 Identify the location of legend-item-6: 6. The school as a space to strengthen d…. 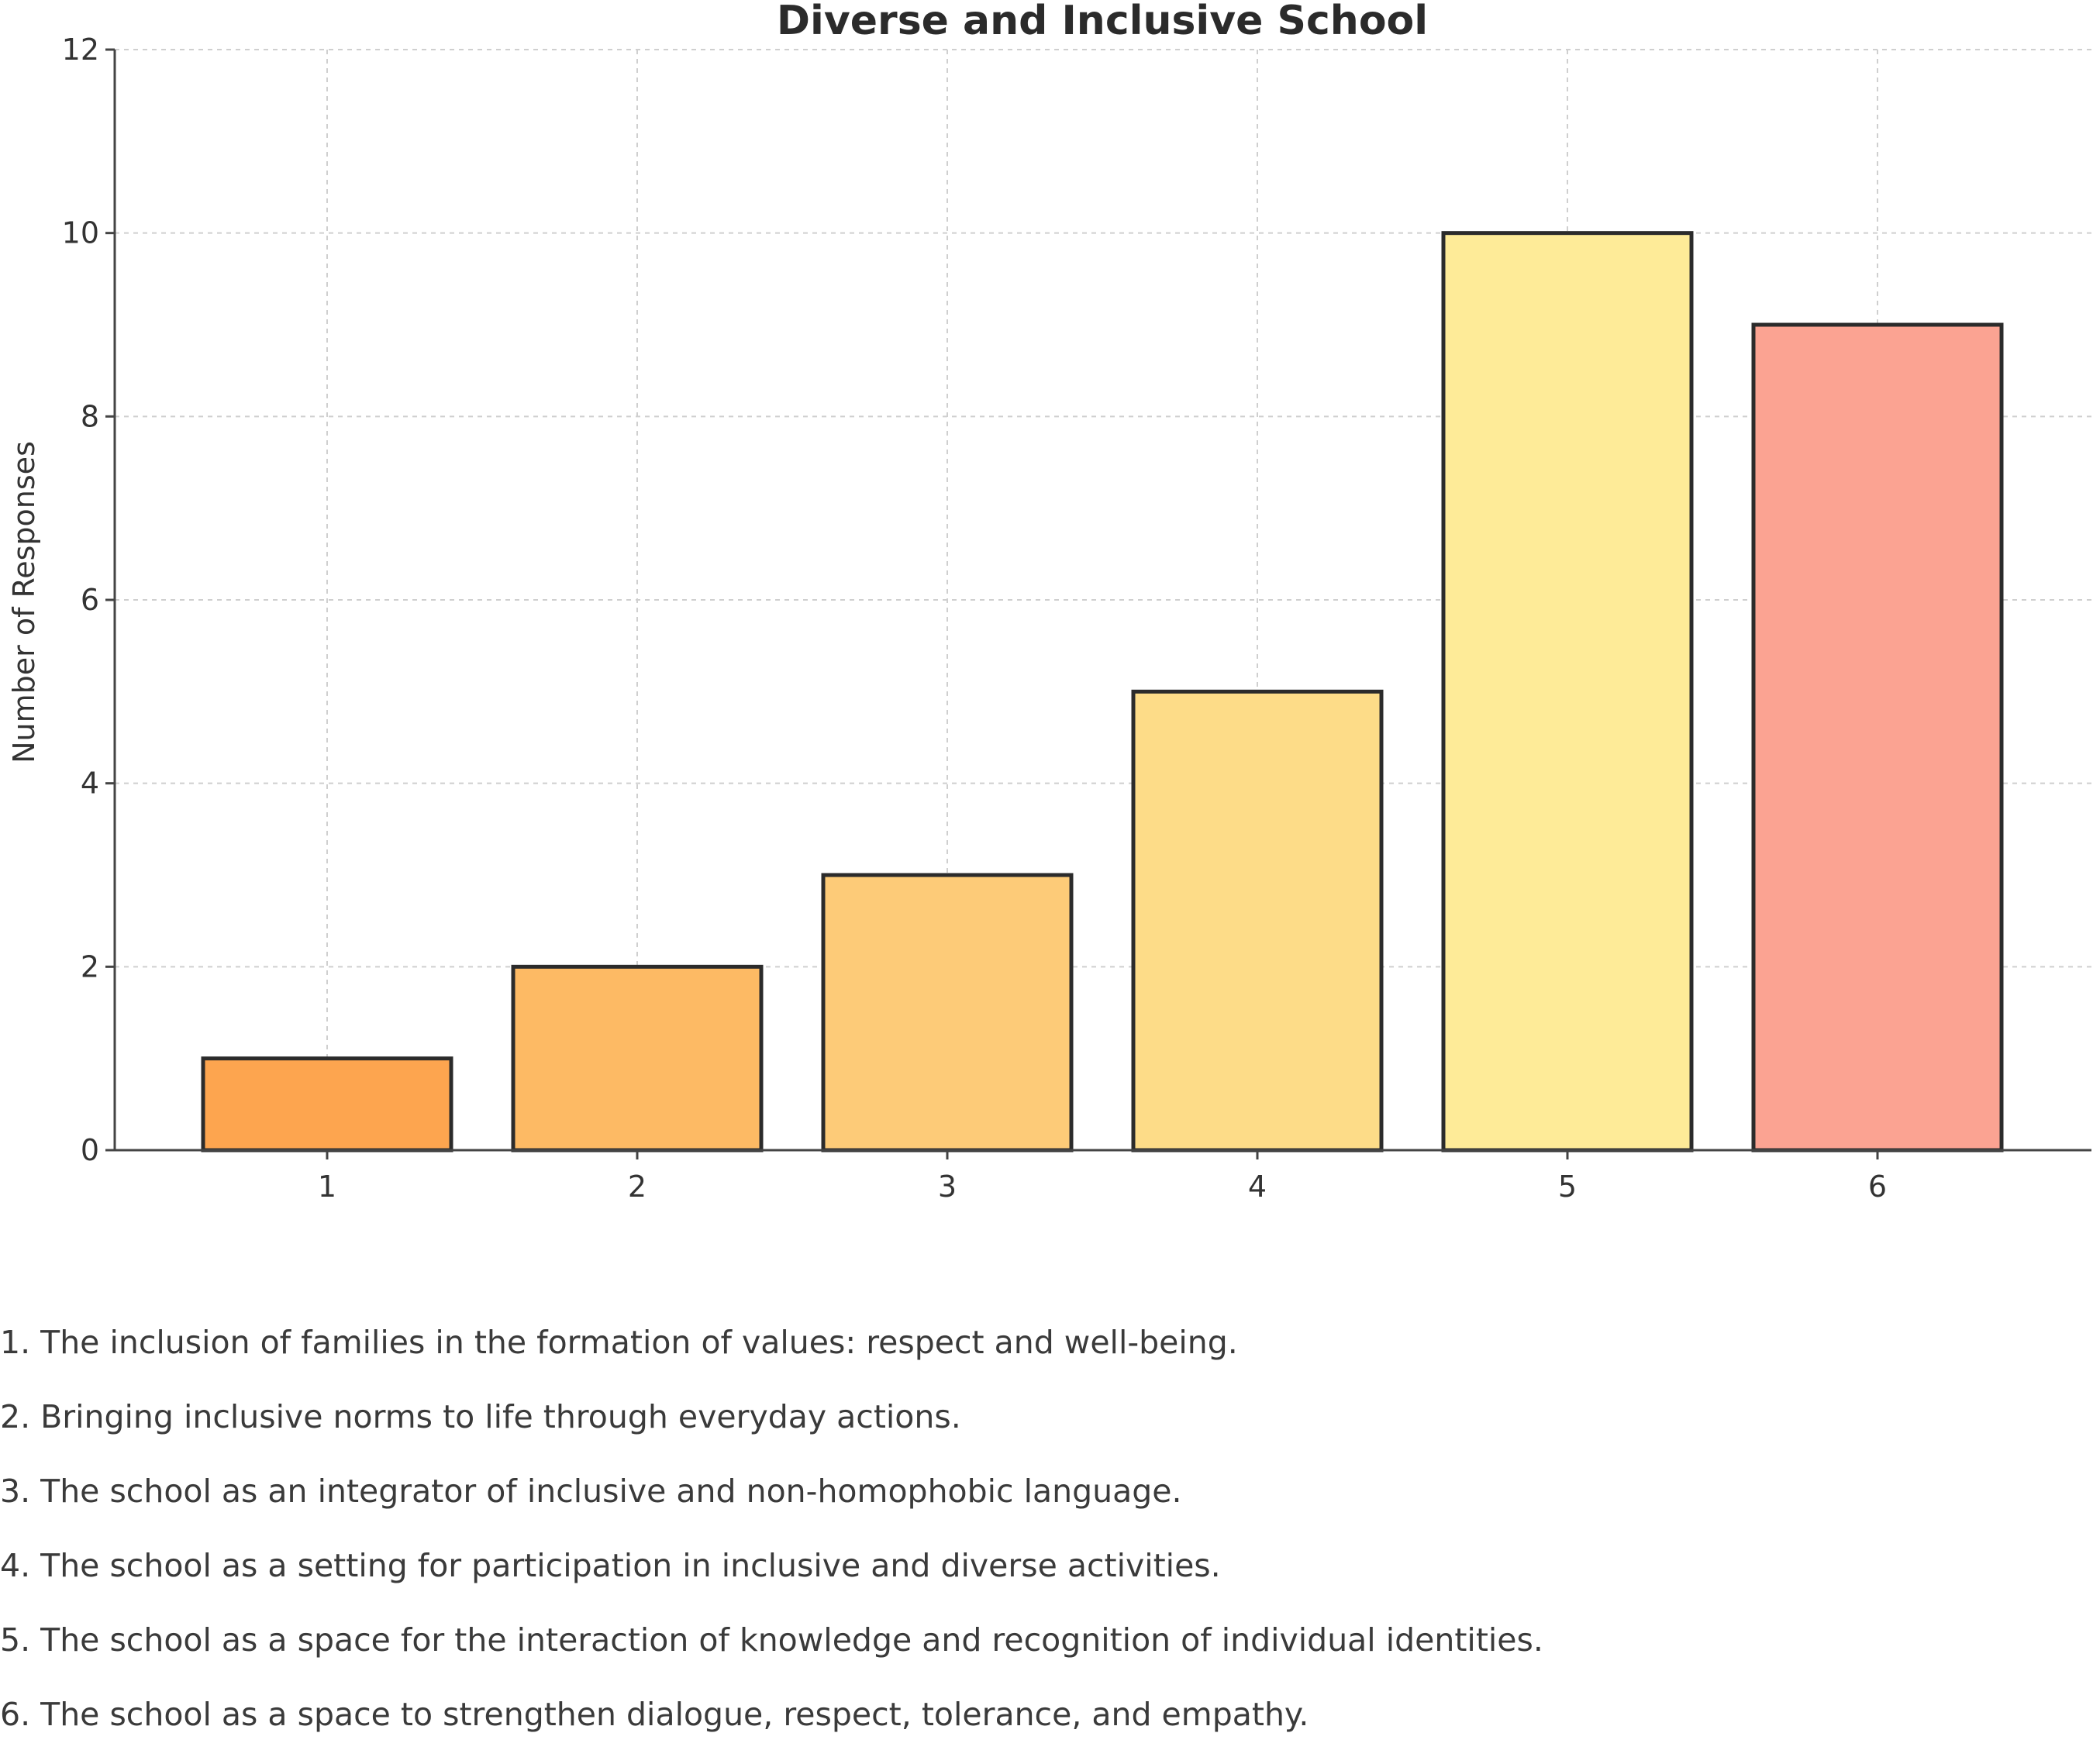
(654, 1714).